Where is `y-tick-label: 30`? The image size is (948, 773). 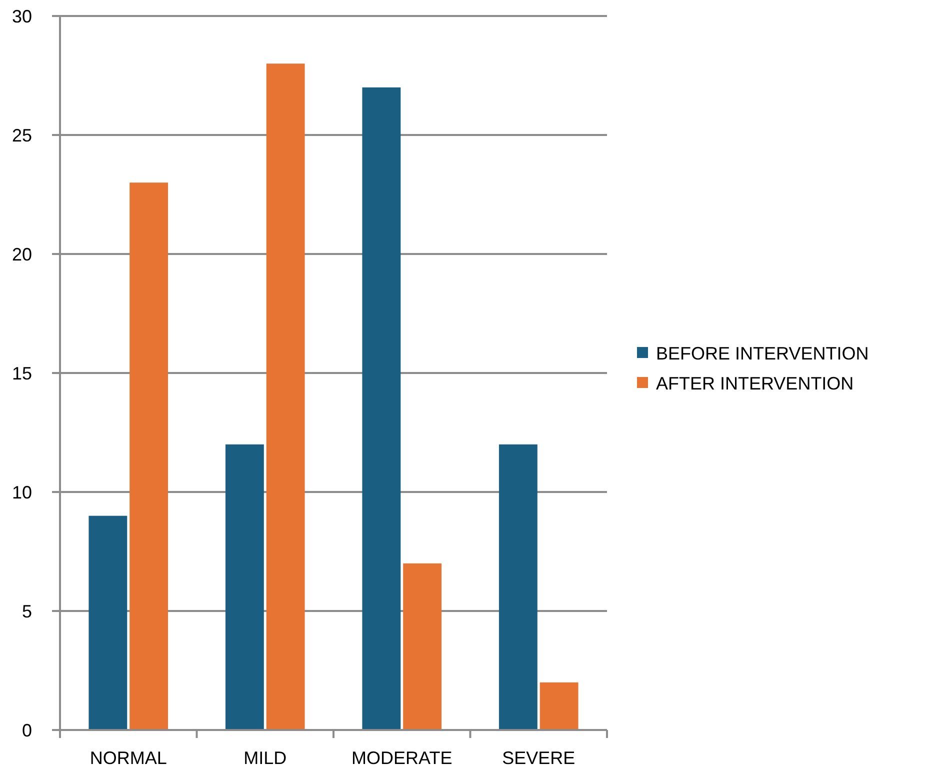 y-tick-label: 30 is located at coordinates (22, 16).